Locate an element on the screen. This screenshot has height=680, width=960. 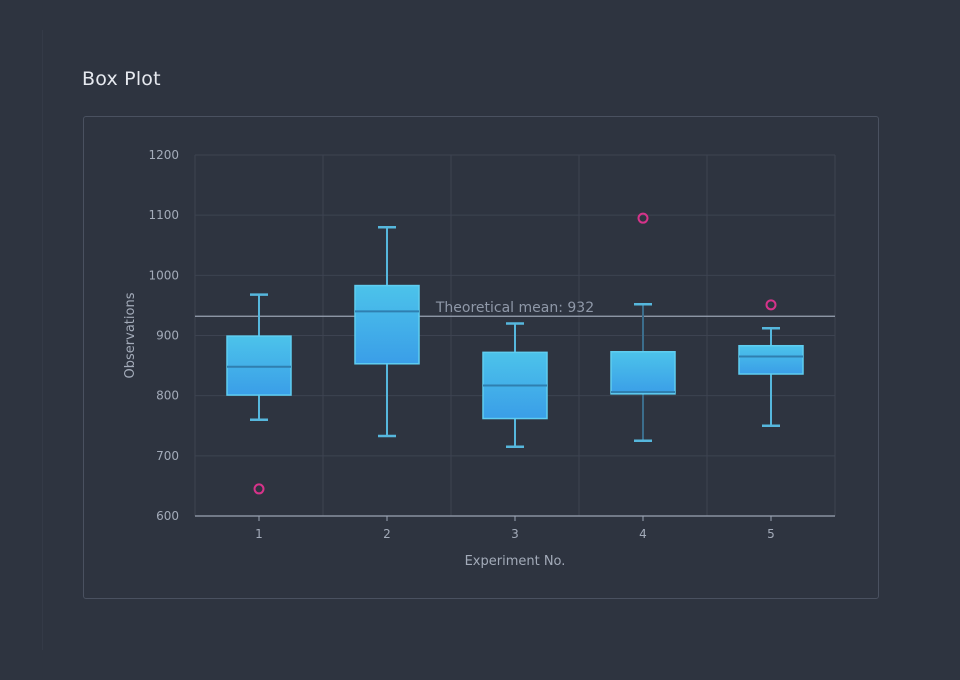
x-tick-label: 4 is located at coordinates (643, 534).